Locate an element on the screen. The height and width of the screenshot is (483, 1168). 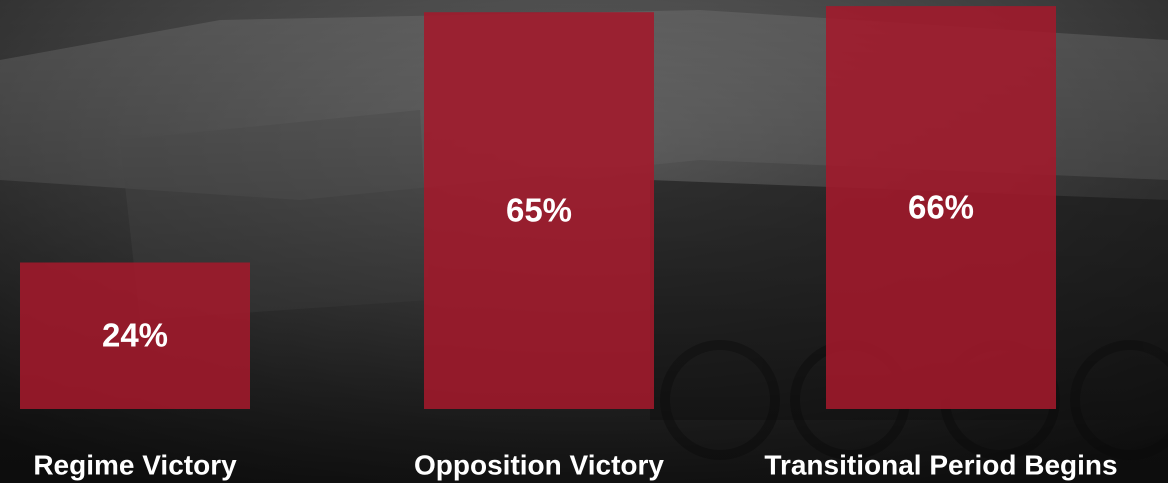
value-label: 24% is located at coordinates (135, 334).